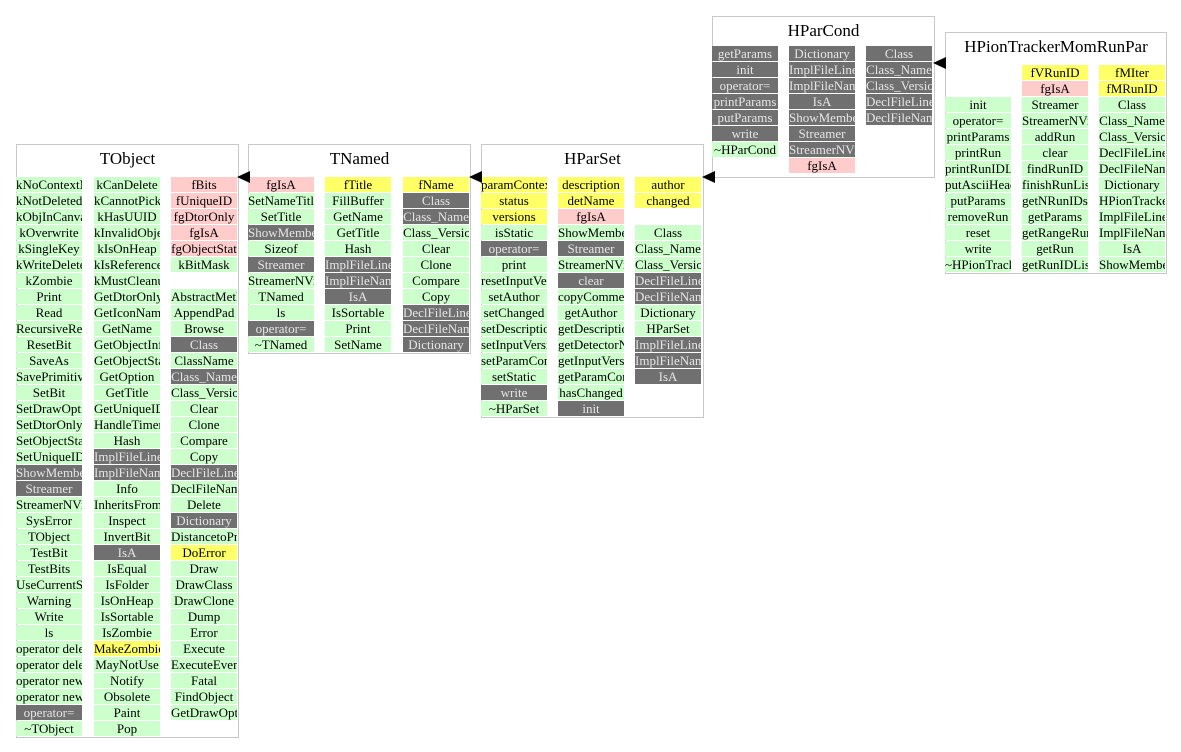  Describe the element at coordinates (204, 696) in the screenshot. I see `member-findobject: FindObject` at that location.